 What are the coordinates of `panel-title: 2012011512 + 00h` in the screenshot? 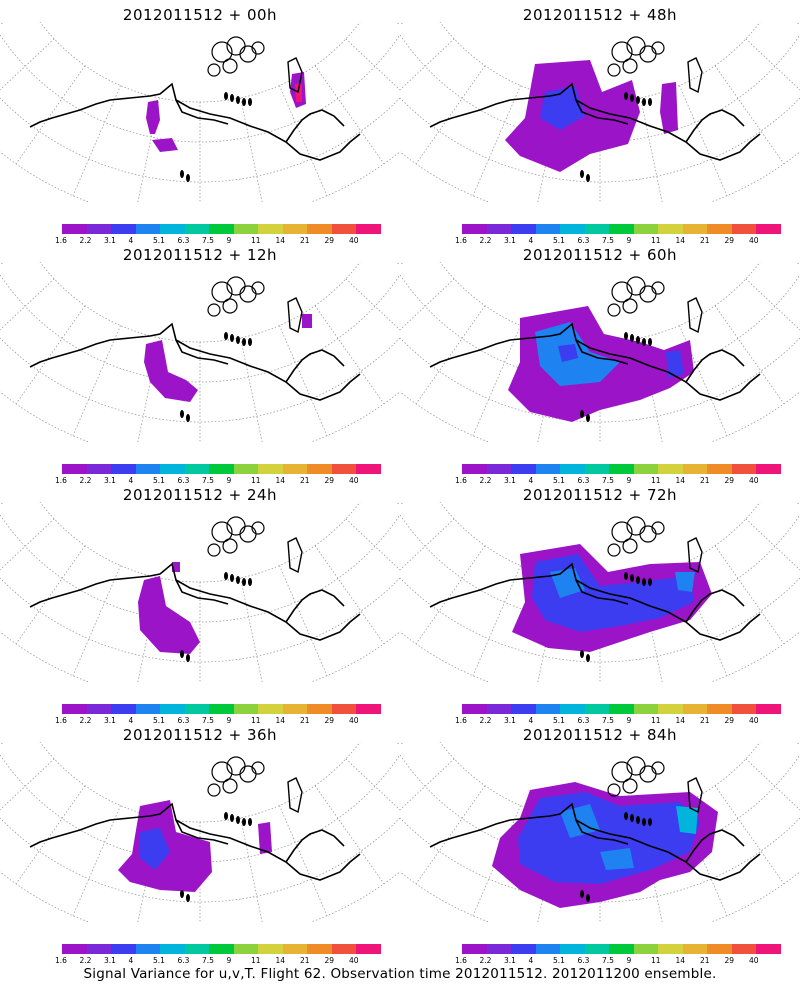 It's located at (200, 15).